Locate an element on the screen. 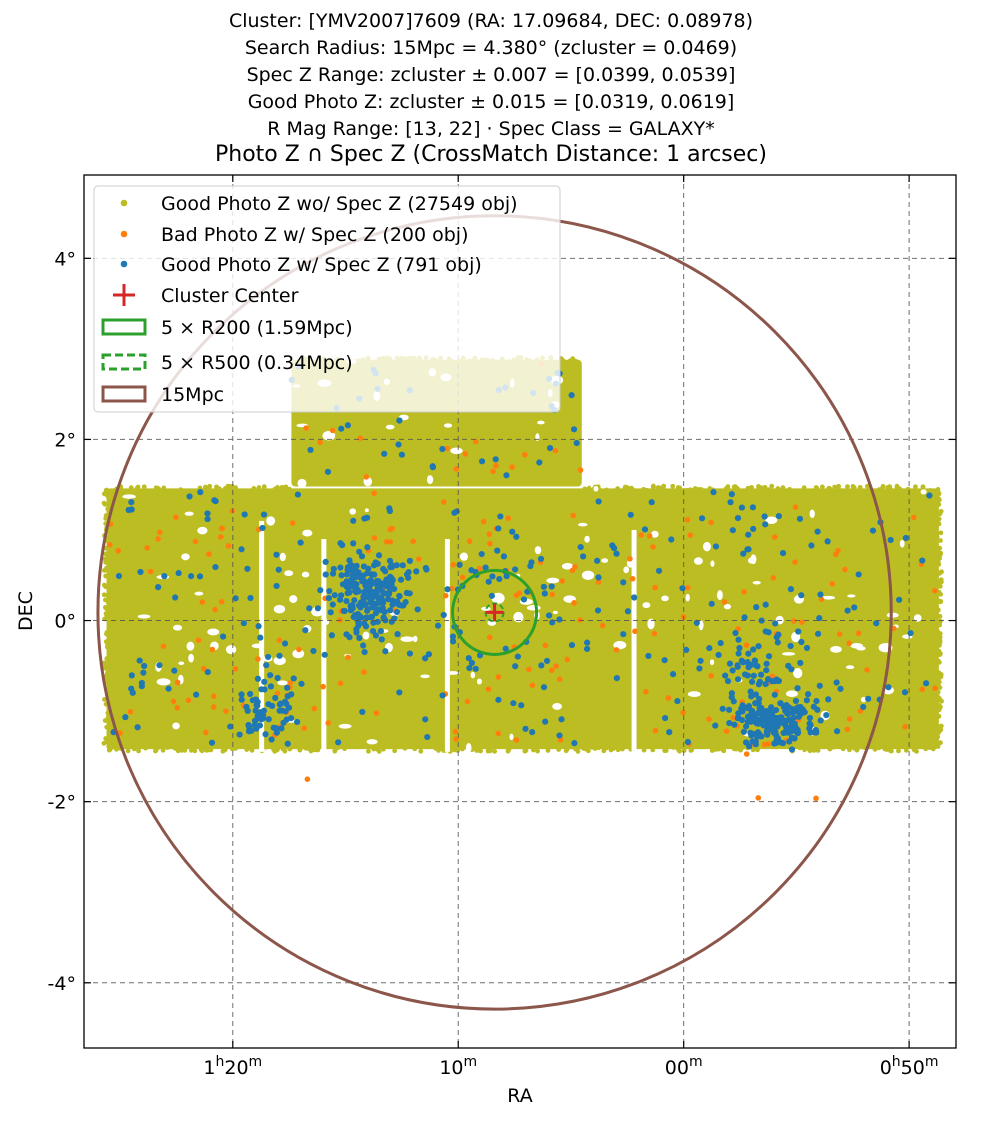  y-tick-label: -2° is located at coordinates (62, 803).